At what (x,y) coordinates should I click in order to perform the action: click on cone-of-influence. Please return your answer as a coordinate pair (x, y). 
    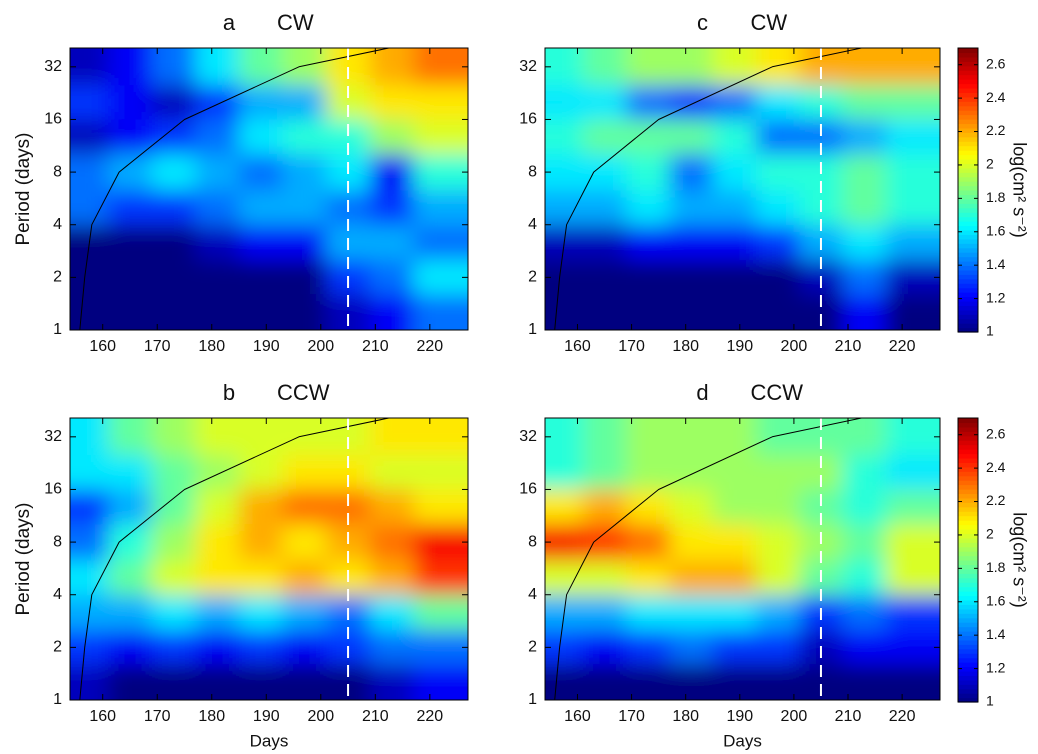
    Looking at the image, I should click on (708, 189).